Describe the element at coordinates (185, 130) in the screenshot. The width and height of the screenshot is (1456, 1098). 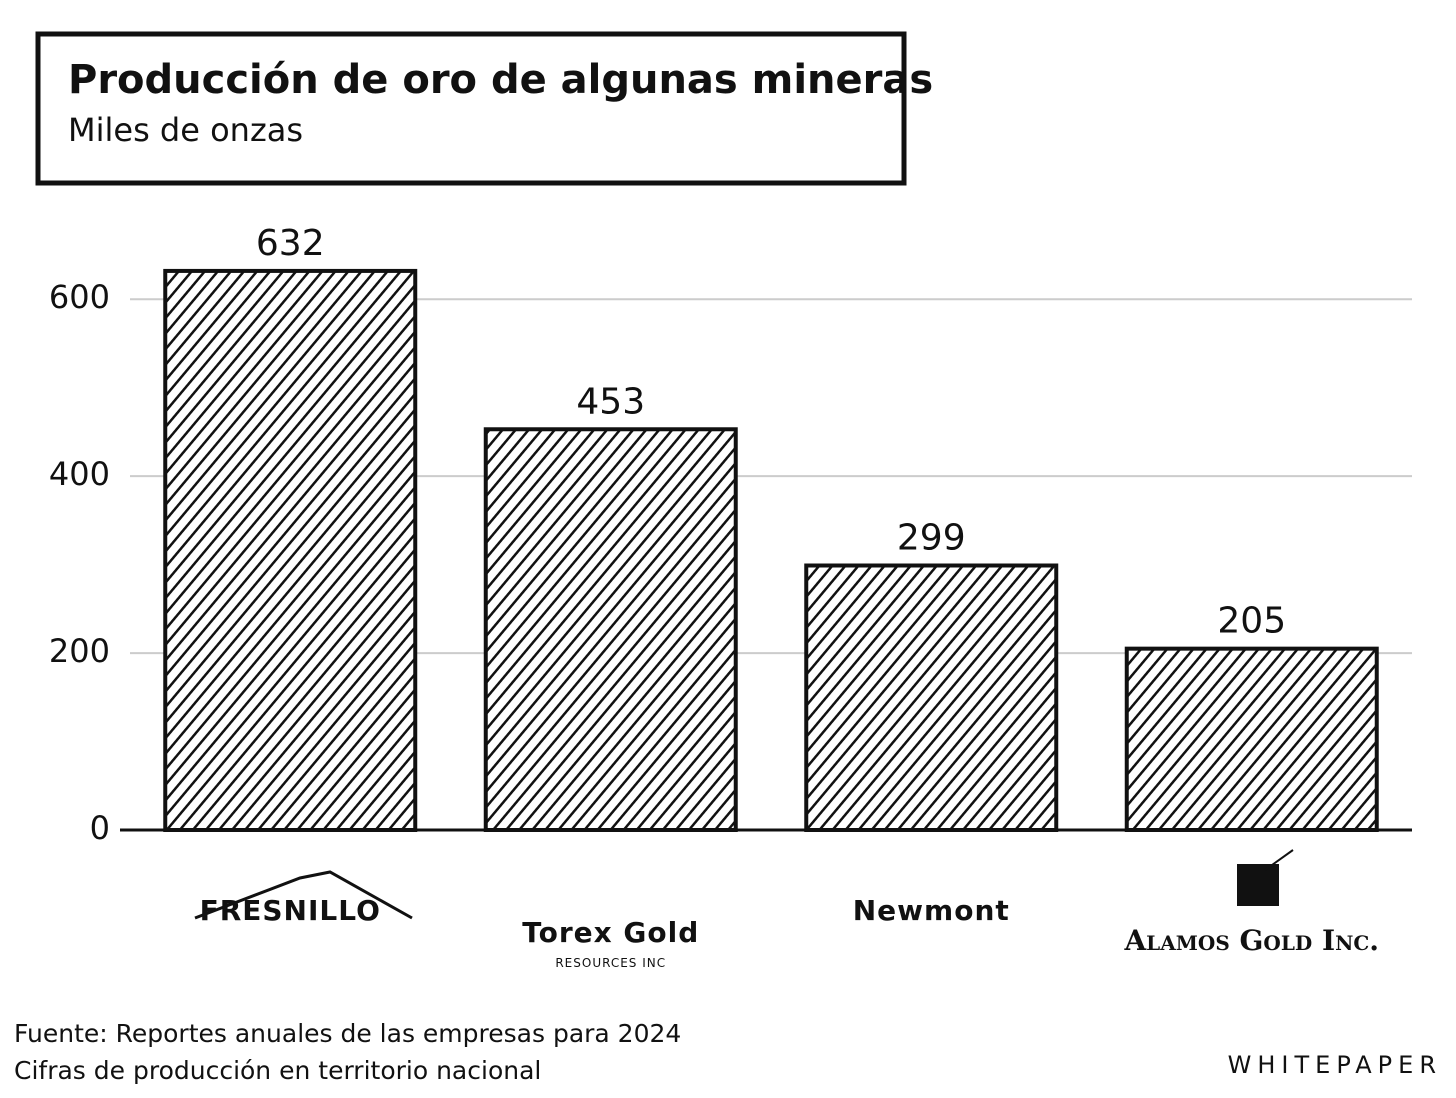
I see `chart-subtitle: Miles de onzas` at that location.